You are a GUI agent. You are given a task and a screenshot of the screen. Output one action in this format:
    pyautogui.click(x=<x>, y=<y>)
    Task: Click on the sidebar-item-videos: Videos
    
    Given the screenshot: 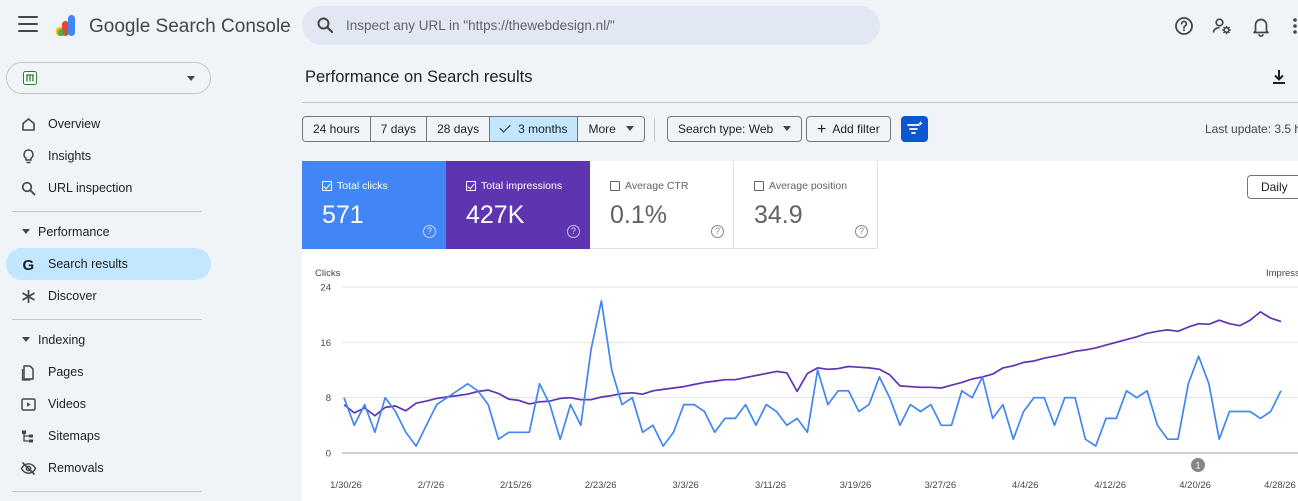 What is the action you would take?
    pyautogui.click(x=108, y=404)
    